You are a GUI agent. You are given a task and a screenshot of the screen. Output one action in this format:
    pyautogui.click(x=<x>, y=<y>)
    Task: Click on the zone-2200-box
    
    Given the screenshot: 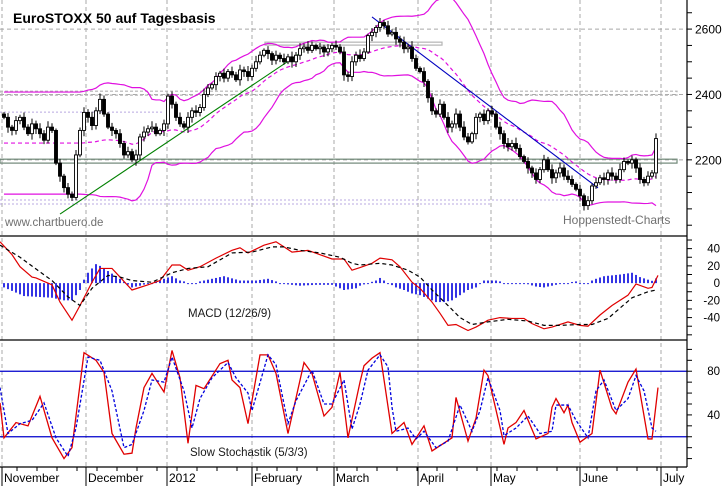 What is the action you would take?
    pyautogui.click(x=339, y=161)
    